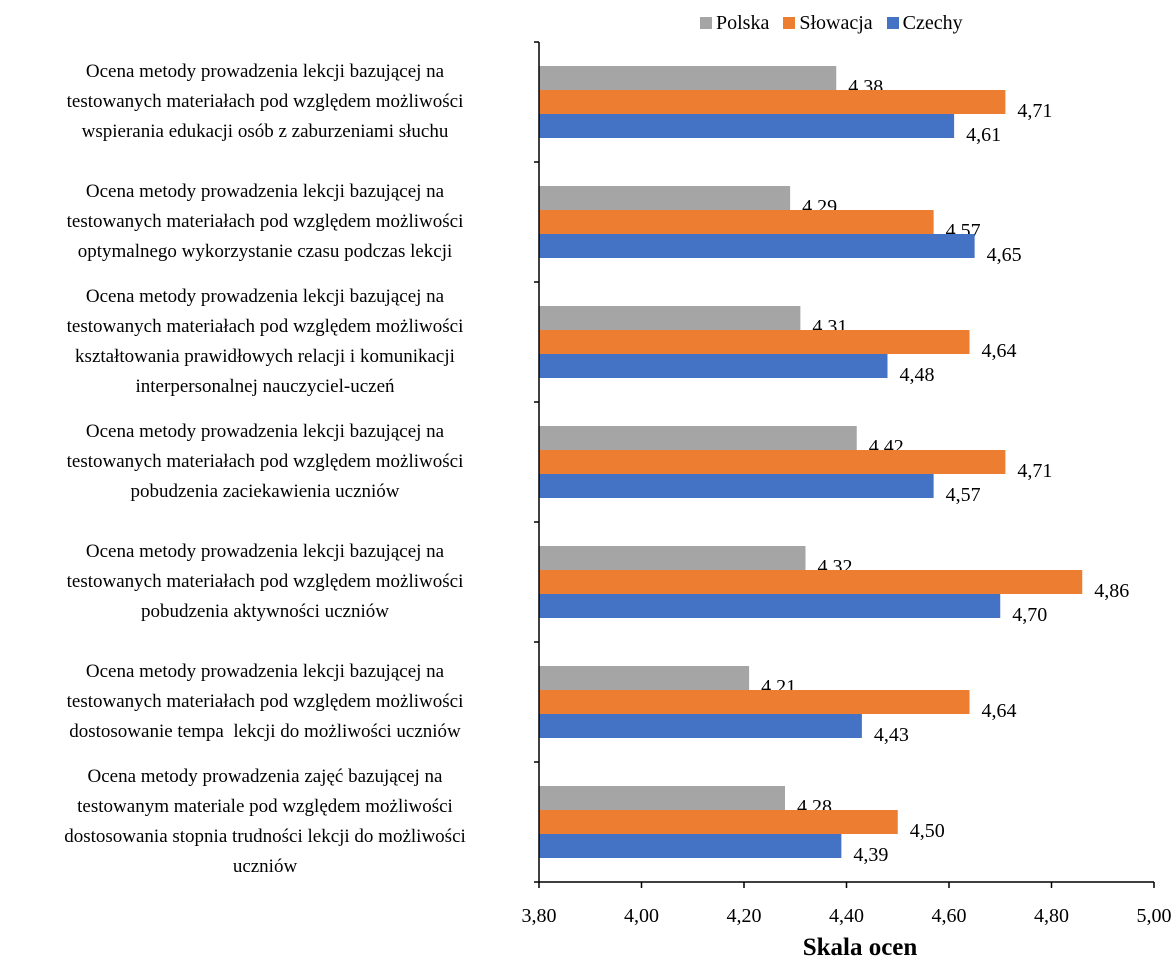 The image size is (1176, 976). What do you see at coordinates (892, 23) in the screenshot?
I see `legend-swatch-czechy` at bounding box center [892, 23].